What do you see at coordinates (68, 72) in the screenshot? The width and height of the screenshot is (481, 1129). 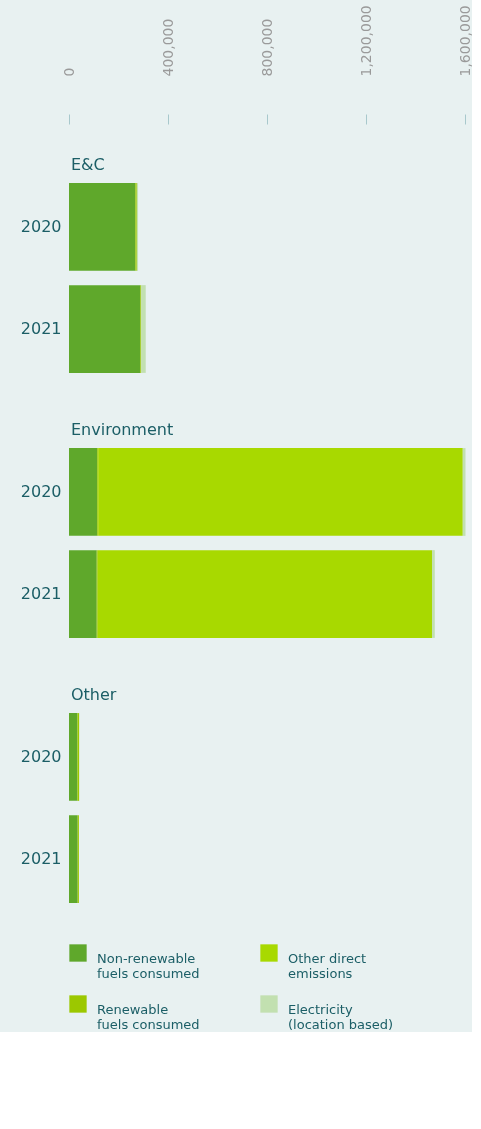 I see `x-tick-label: 0` at bounding box center [68, 72].